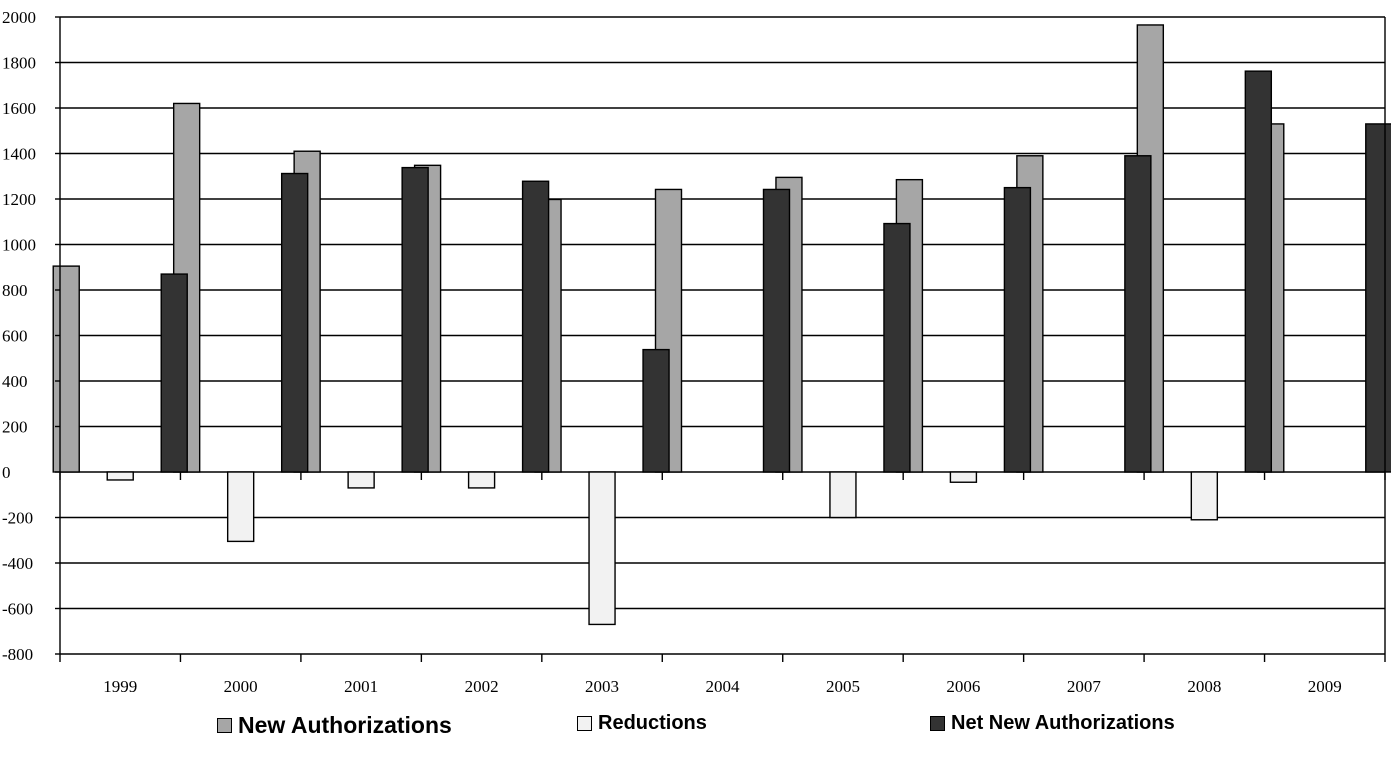  Describe the element at coordinates (652, 723) in the screenshot. I see `legend-label-reductions: Reductions` at that location.